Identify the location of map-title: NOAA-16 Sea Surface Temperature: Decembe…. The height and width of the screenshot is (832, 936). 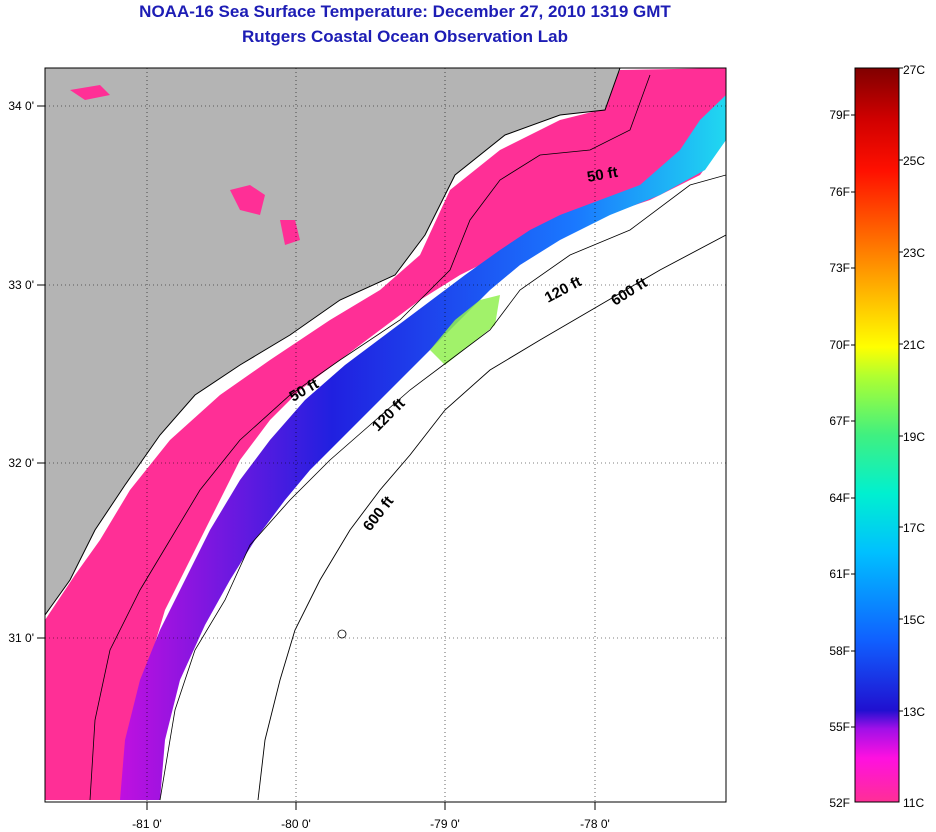
(405, 11).